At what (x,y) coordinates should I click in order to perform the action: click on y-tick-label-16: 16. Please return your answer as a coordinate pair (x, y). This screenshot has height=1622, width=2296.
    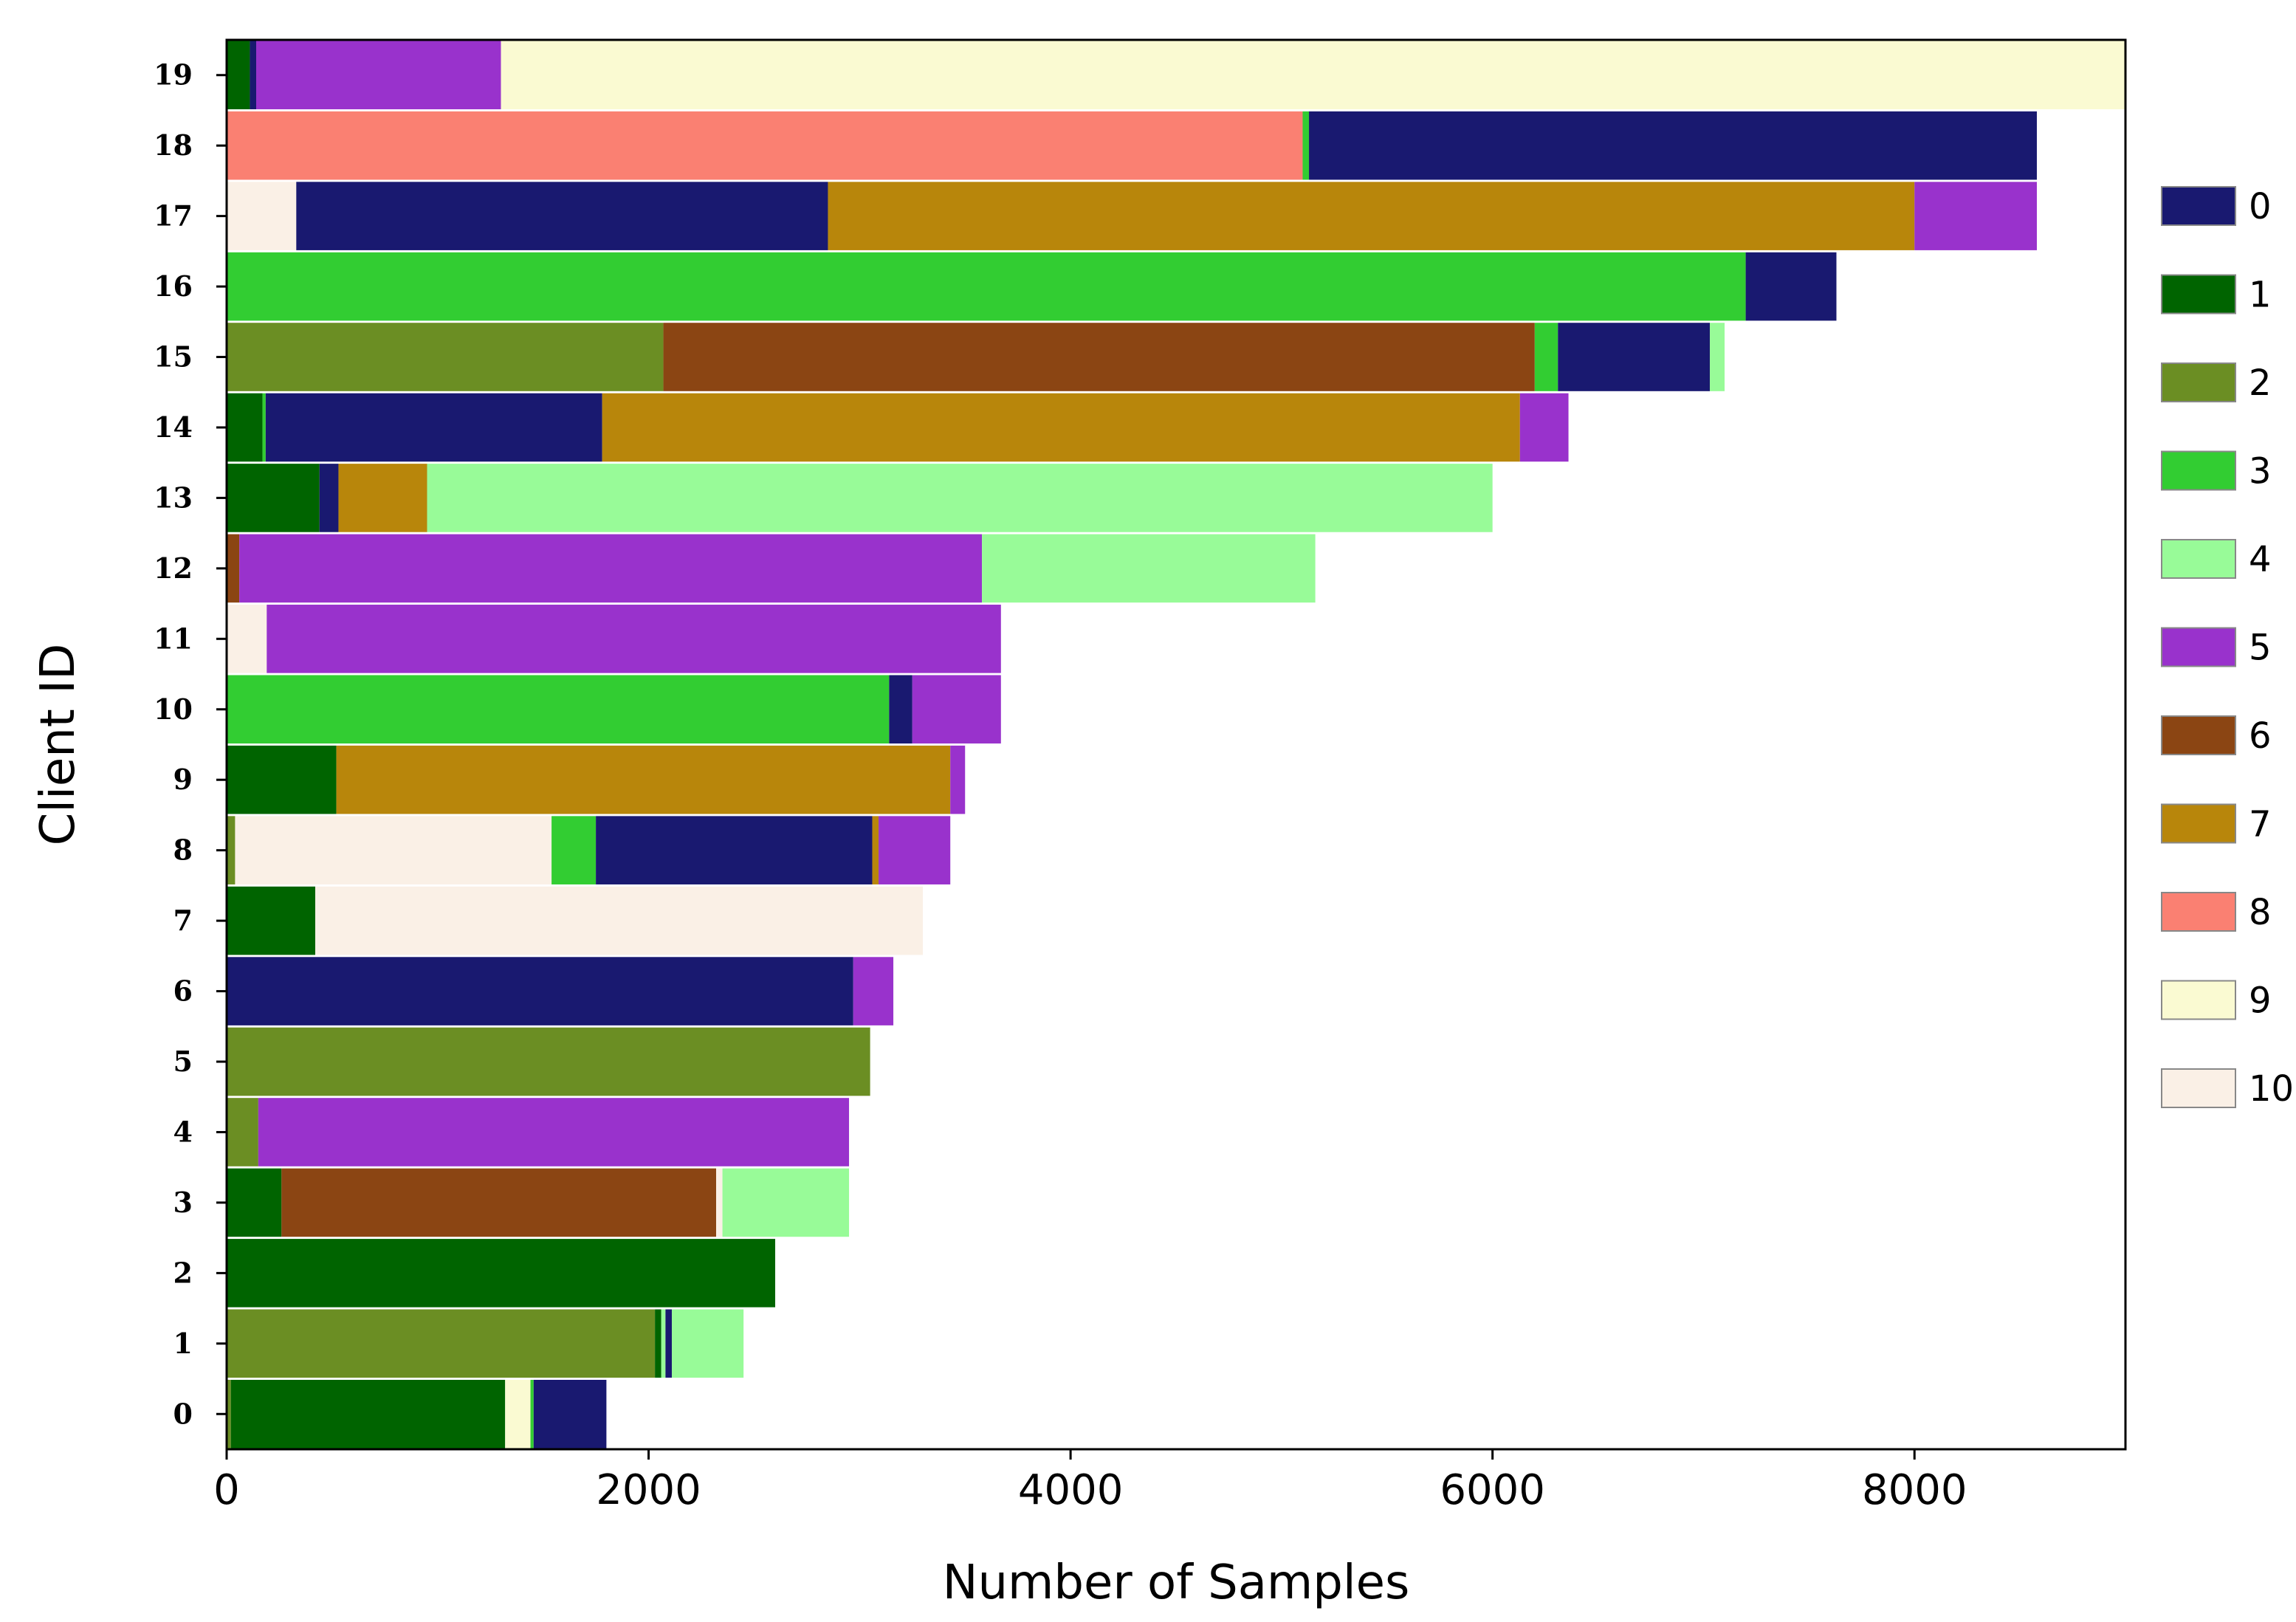
    Looking at the image, I should click on (173, 286).